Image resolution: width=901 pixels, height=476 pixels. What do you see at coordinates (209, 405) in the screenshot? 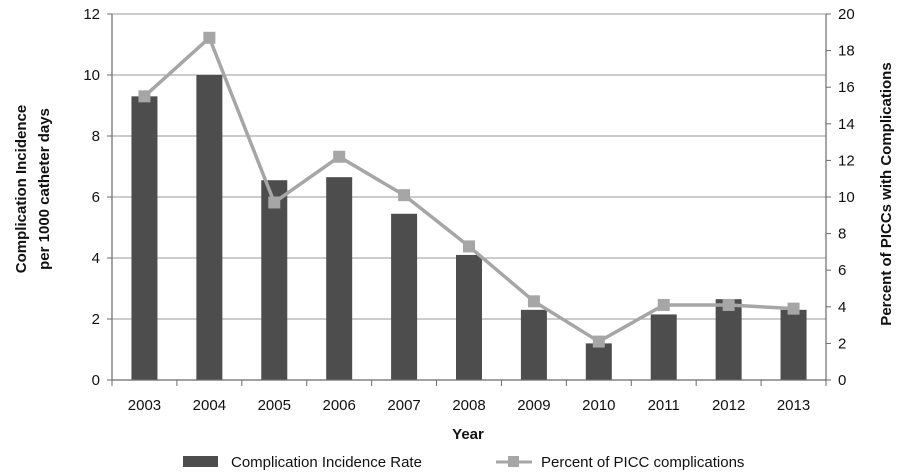
I see `x-tick-label: 2004` at bounding box center [209, 405].